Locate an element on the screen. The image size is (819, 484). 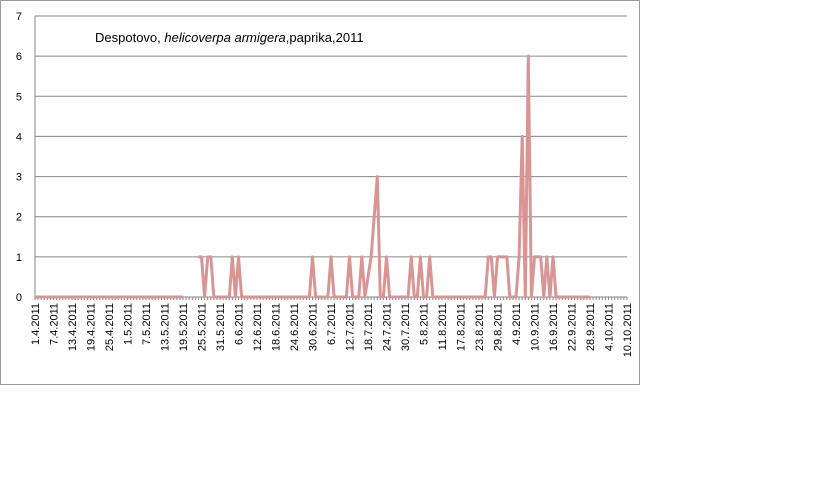
y-axis-ticks: 0 1 2 3 4 5 6 7 is located at coordinates (19, 157).